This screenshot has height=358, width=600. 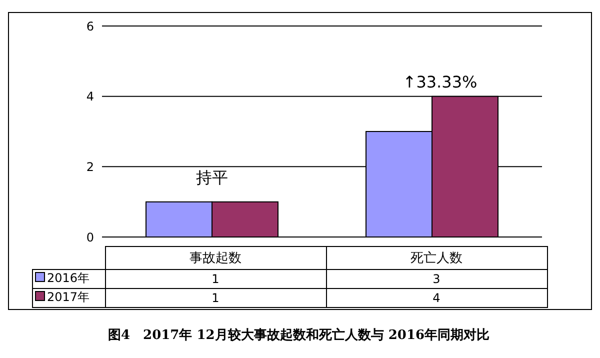 What do you see at coordinates (440, 82) in the screenshot?
I see `annotation: ↑33.33%` at bounding box center [440, 82].